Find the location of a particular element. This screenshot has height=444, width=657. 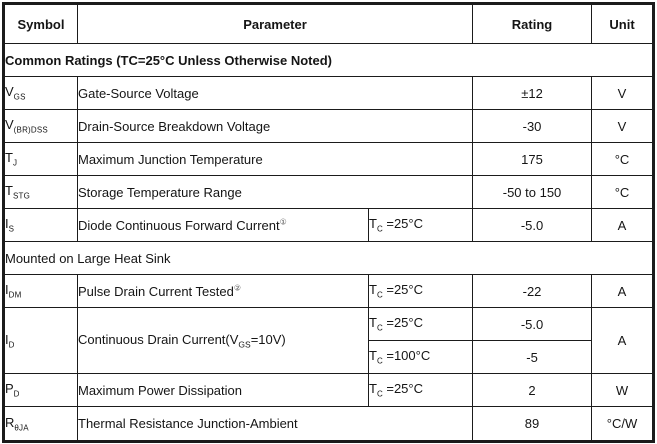

parameter-cell: Maximum Power Dissipation is located at coordinates (223, 390).